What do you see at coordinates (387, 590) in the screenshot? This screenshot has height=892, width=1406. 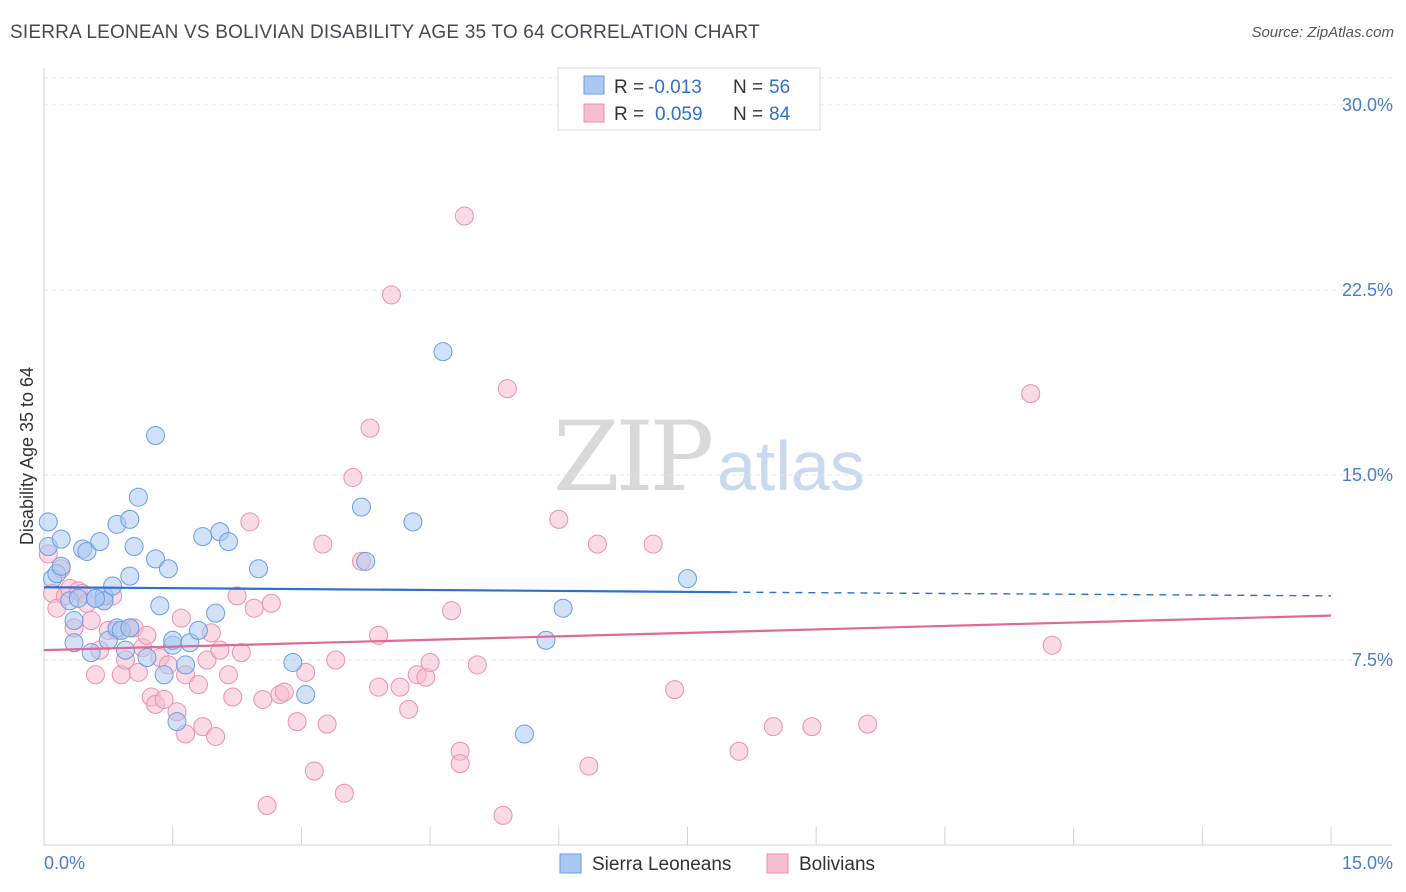 I see `sierra-leoneans-trend-line` at bounding box center [387, 590].